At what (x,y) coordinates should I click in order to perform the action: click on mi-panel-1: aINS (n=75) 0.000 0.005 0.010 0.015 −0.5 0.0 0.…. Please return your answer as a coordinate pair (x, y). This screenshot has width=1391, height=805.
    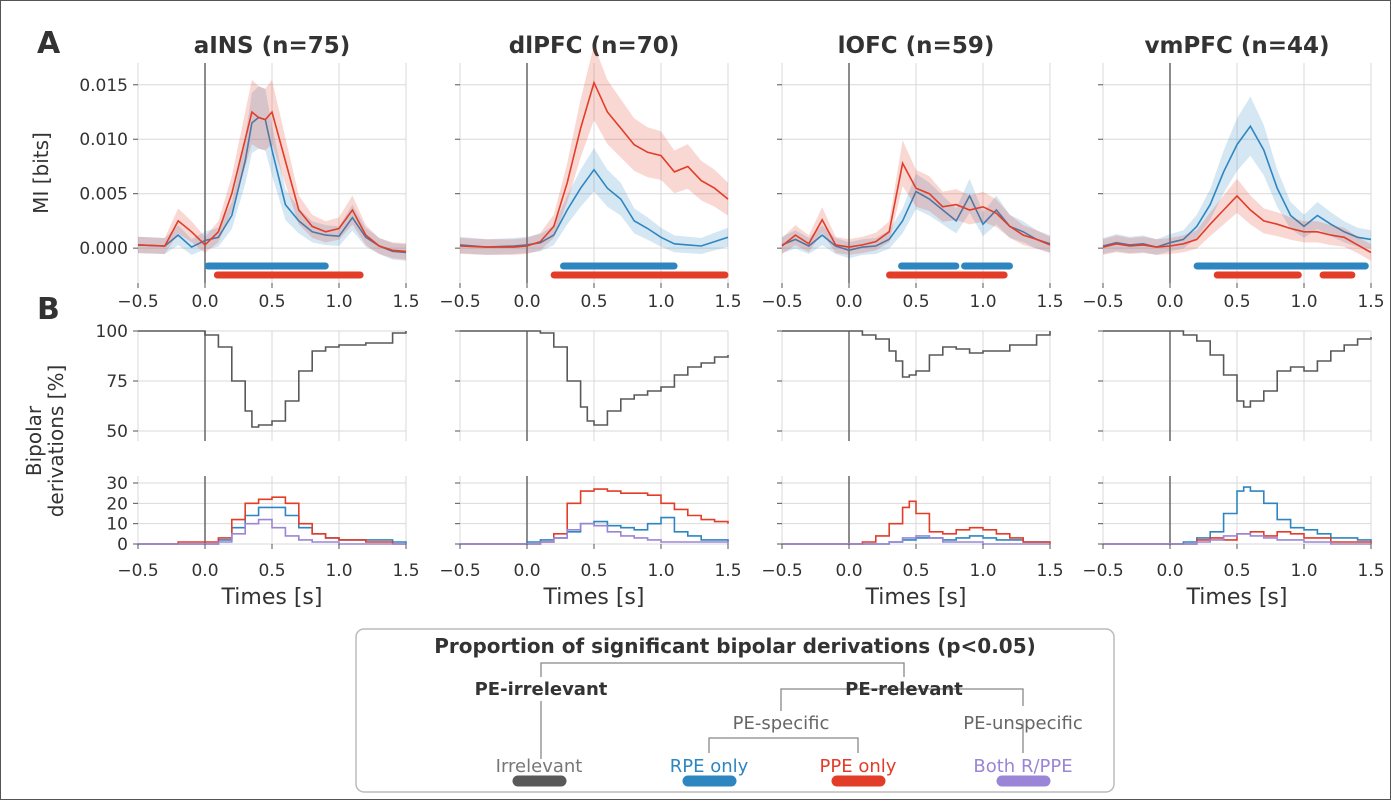
    Looking at the image, I should click on (249, 172).